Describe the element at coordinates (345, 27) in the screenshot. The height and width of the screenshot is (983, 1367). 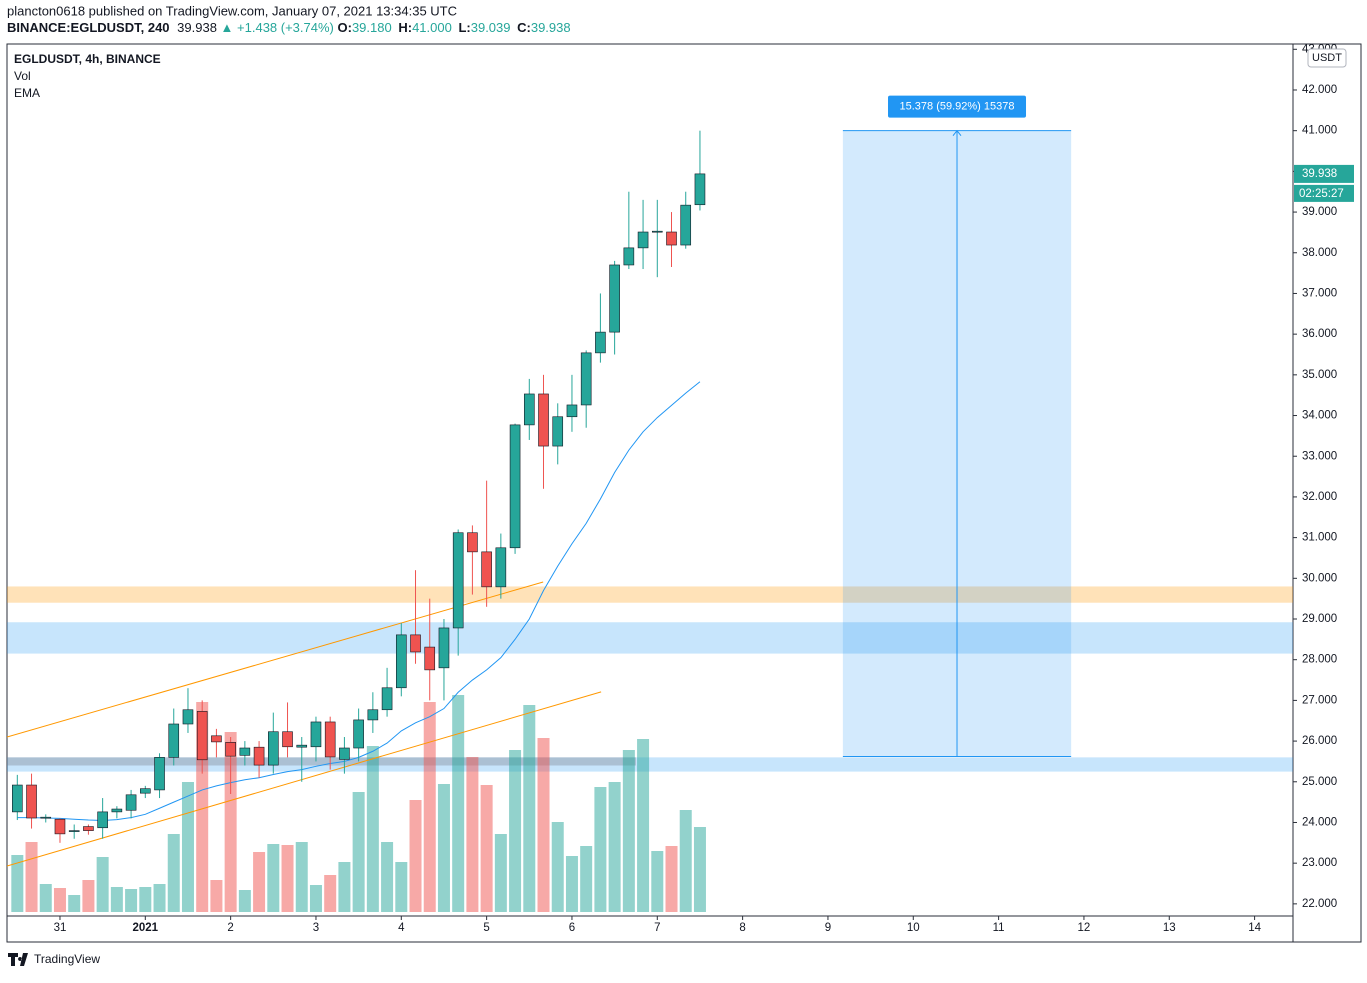
I see `ohlc-key: O:` at that location.